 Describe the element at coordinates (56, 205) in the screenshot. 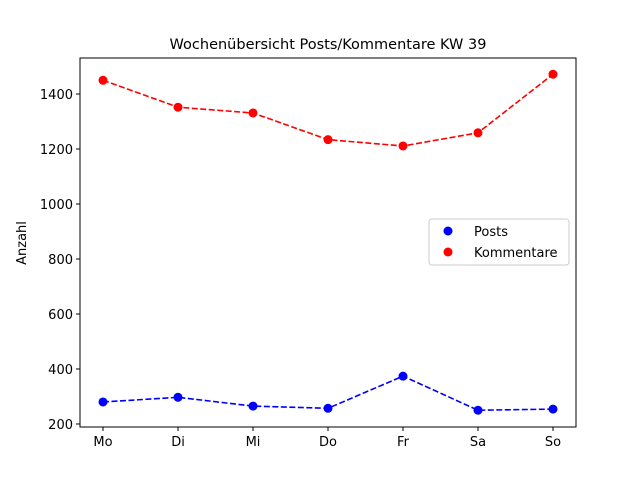

I see `y-tick-label: 1000` at that location.